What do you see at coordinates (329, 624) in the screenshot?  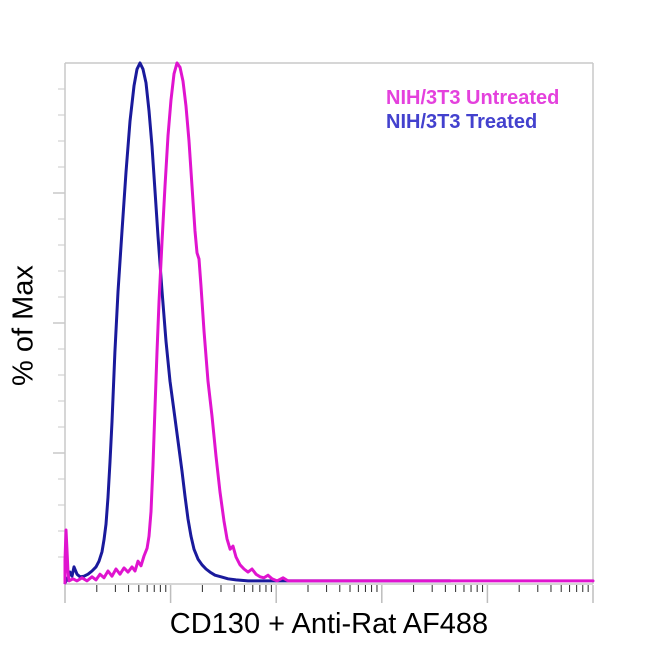 I see `x-axis-label: CD130 + Anti-Rat AF488` at bounding box center [329, 624].